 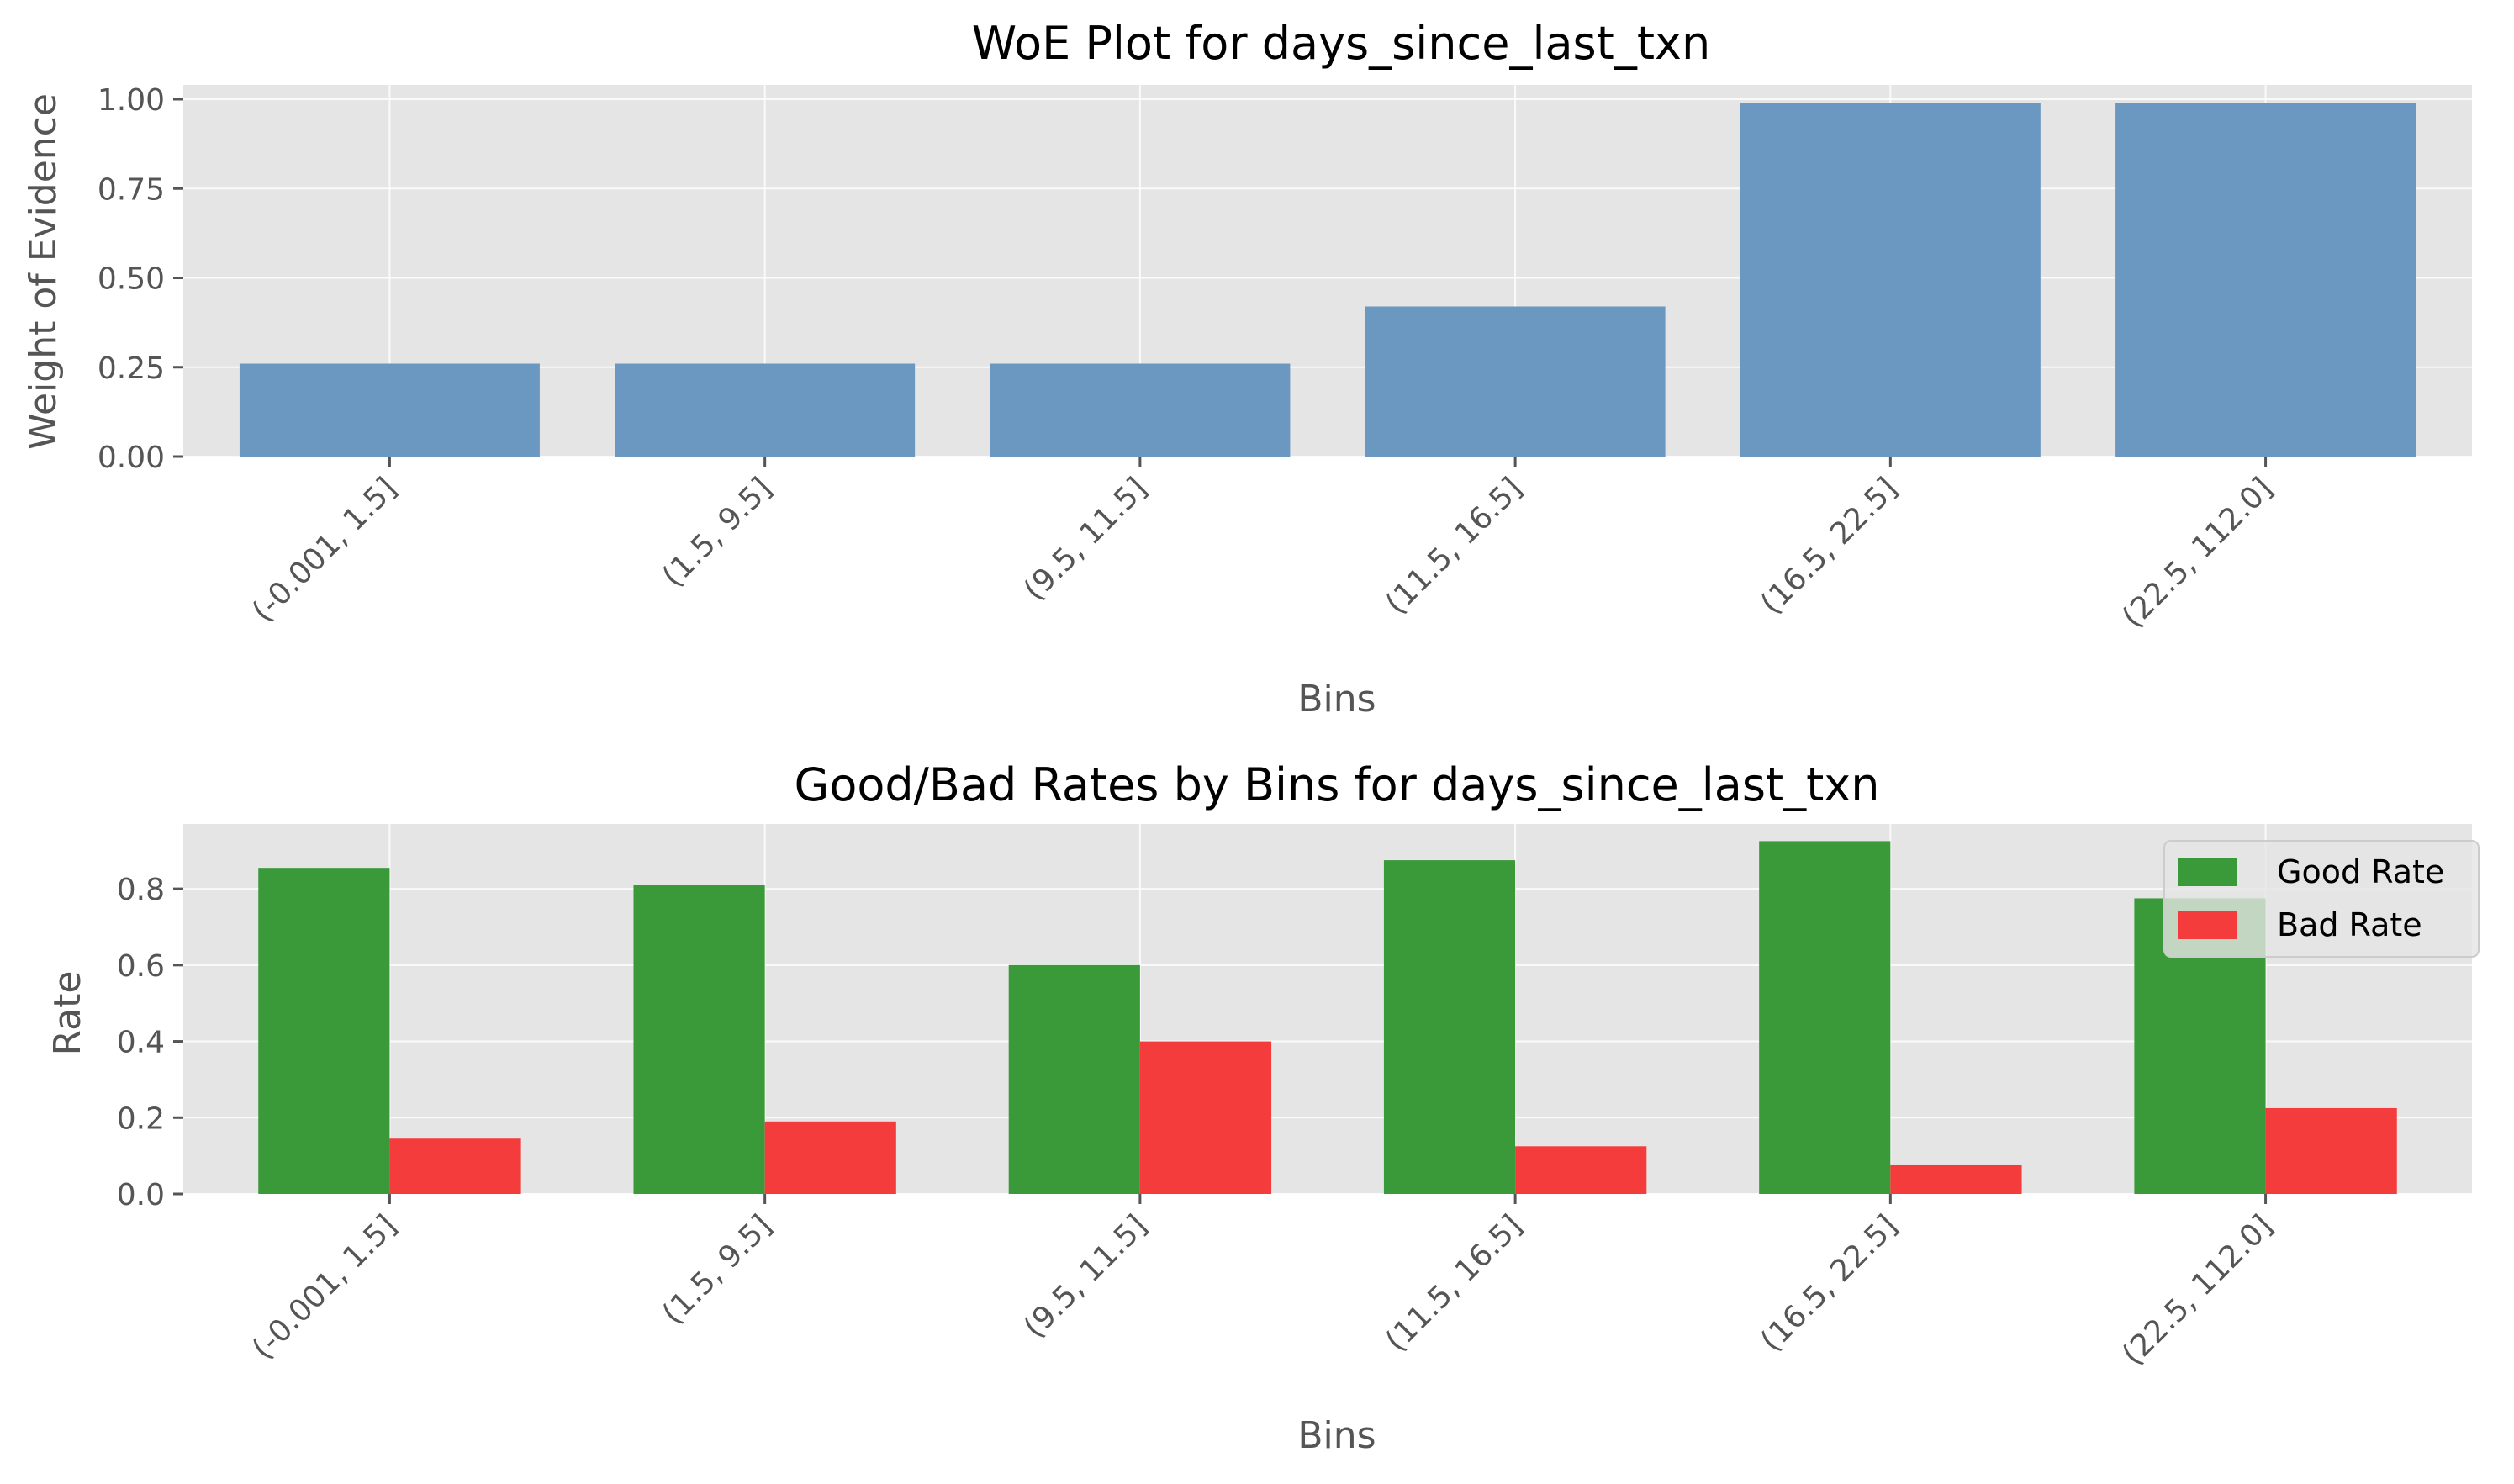 I want to click on legend-swatch-good-rate, so click(x=2207, y=872).